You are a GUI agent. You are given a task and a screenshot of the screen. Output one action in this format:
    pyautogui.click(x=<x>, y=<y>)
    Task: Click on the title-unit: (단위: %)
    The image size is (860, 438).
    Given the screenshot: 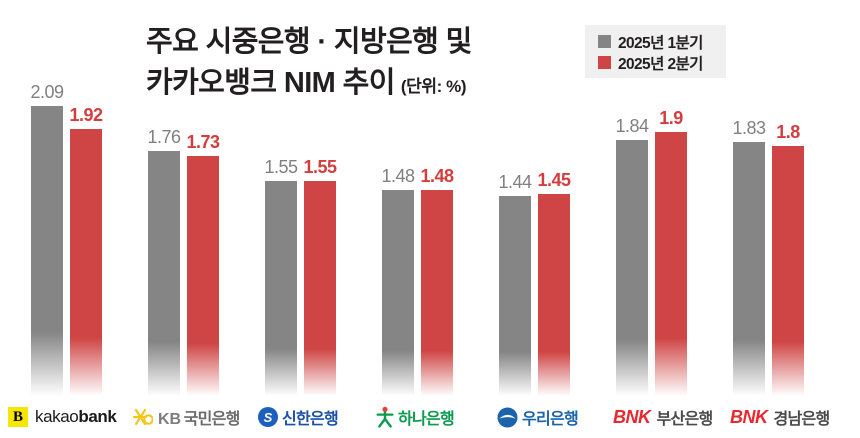 What is the action you would take?
    pyautogui.click(x=433, y=87)
    